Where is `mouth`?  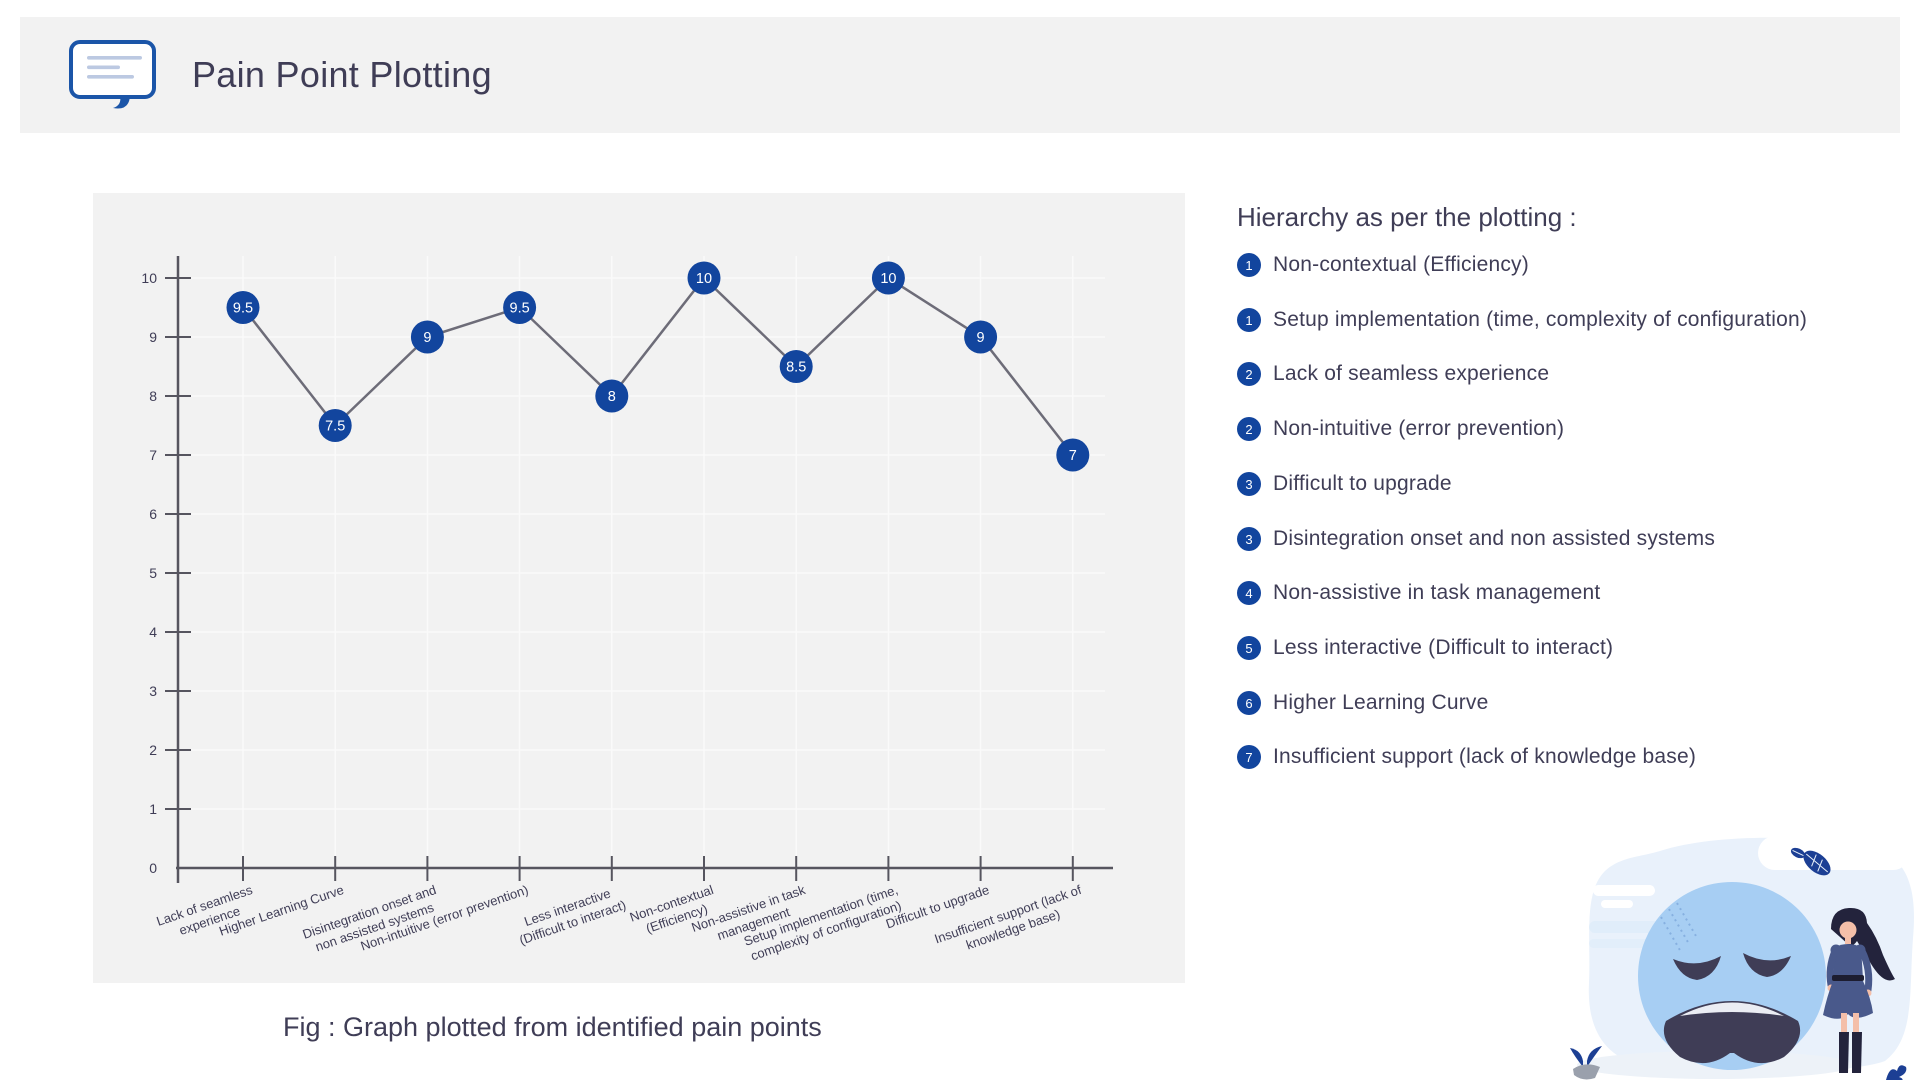 mouth is located at coordinates (1732, 1032).